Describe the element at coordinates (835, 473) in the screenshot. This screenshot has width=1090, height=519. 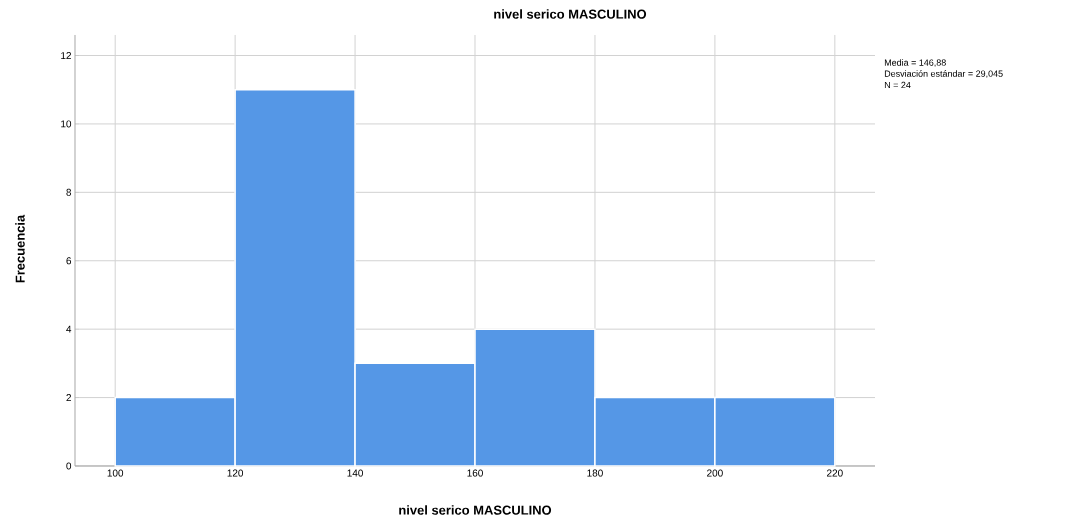
I see `x-tick-label: 220` at that location.